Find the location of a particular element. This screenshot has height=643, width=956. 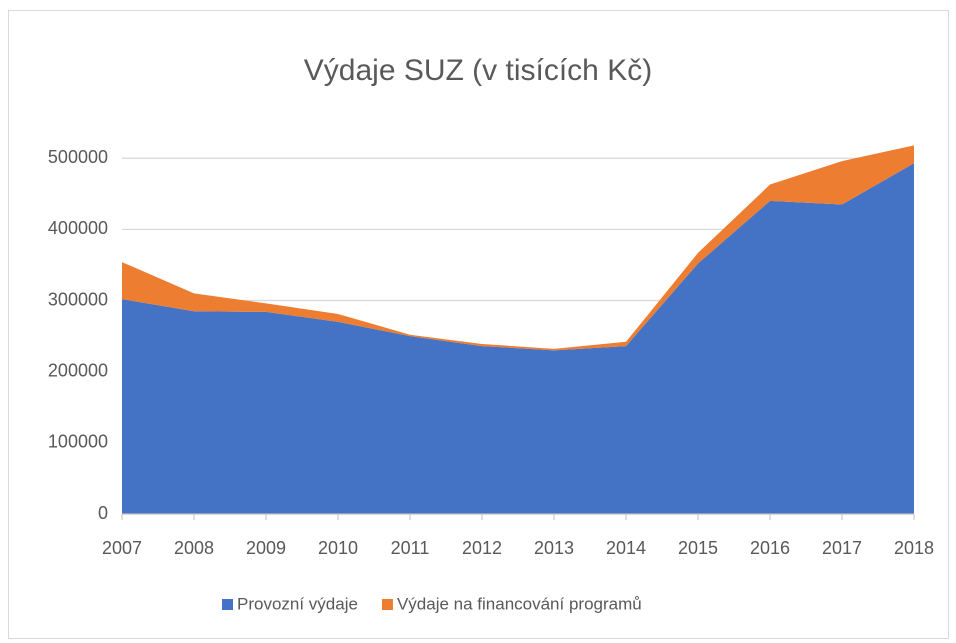

chart-title: Výdaje SUZ (v tisících Kč) is located at coordinates (478, 70).